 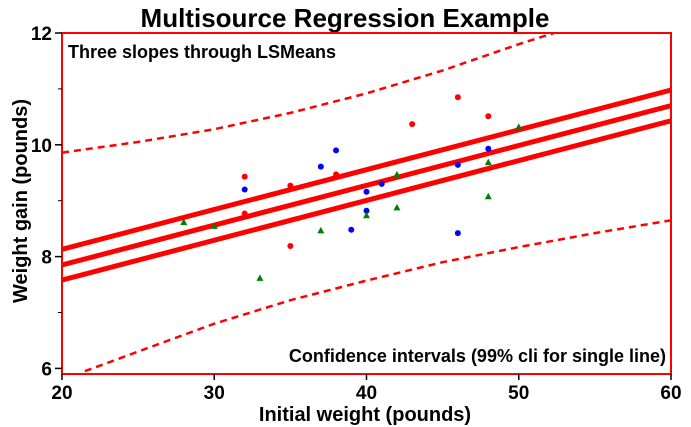 What do you see at coordinates (518, 393) in the screenshot?
I see `x-tick-label: 50` at bounding box center [518, 393].